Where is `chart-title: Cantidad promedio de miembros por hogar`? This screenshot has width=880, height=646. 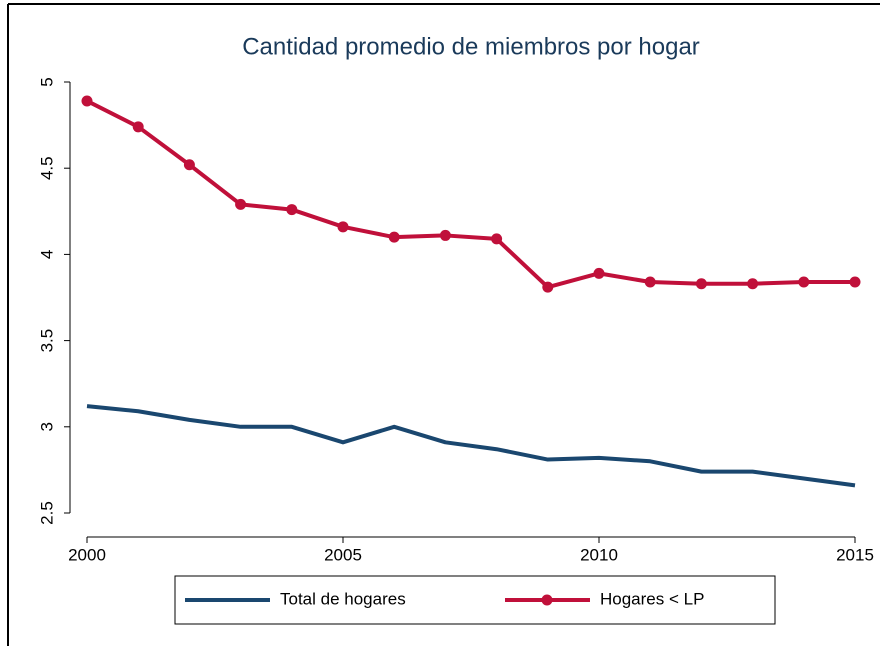 chart-title: Cantidad promedio de miembros por hogar is located at coordinates (471, 46).